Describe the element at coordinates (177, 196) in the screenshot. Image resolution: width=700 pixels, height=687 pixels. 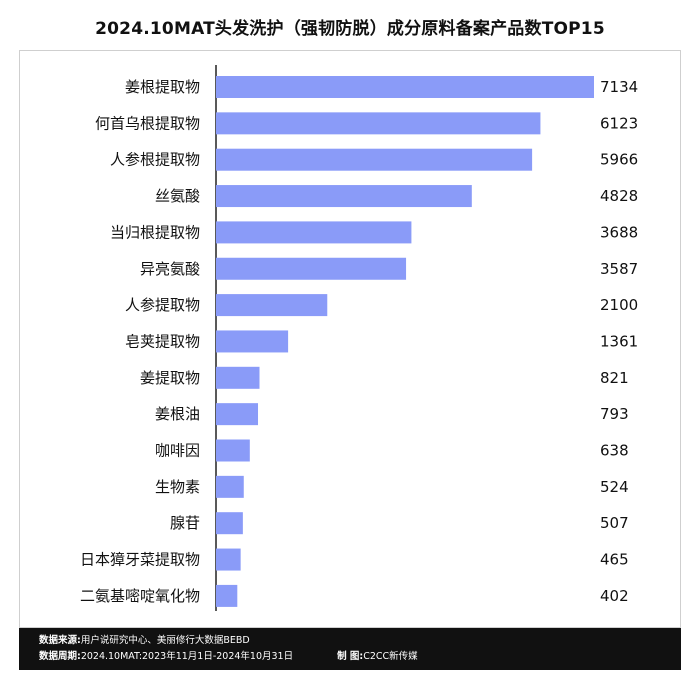
I see `category-label: 丝氨酸` at that location.